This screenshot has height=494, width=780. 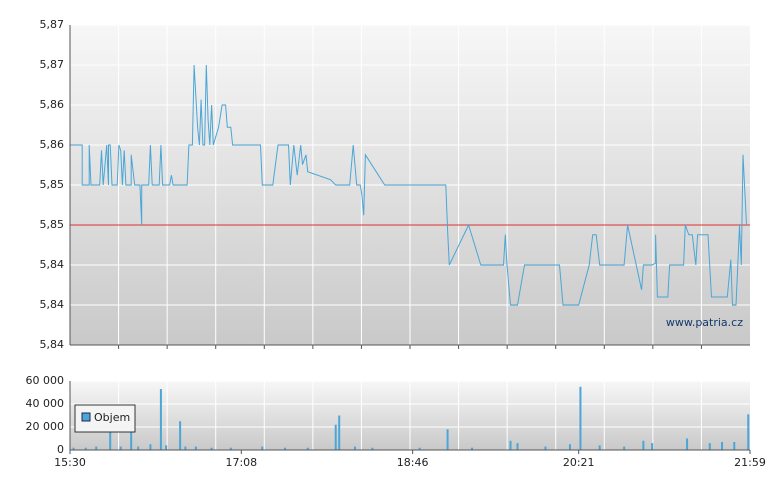 What do you see at coordinates (86, 417) in the screenshot?
I see `legend-swatch` at bounding box center [86, 417].